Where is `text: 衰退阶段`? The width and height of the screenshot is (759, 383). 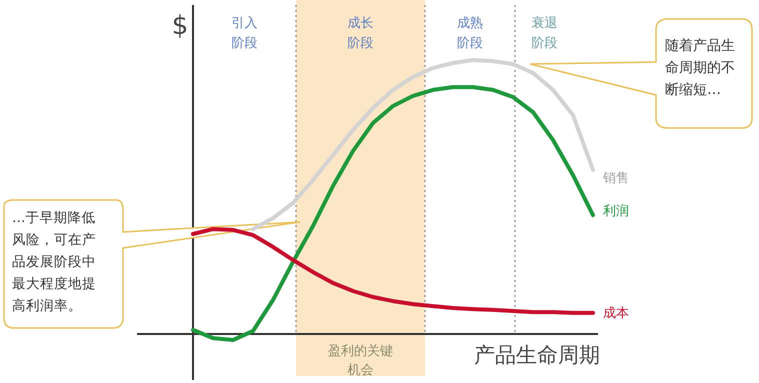
text: 衰退阶段 is located at coordinates (545, 33).